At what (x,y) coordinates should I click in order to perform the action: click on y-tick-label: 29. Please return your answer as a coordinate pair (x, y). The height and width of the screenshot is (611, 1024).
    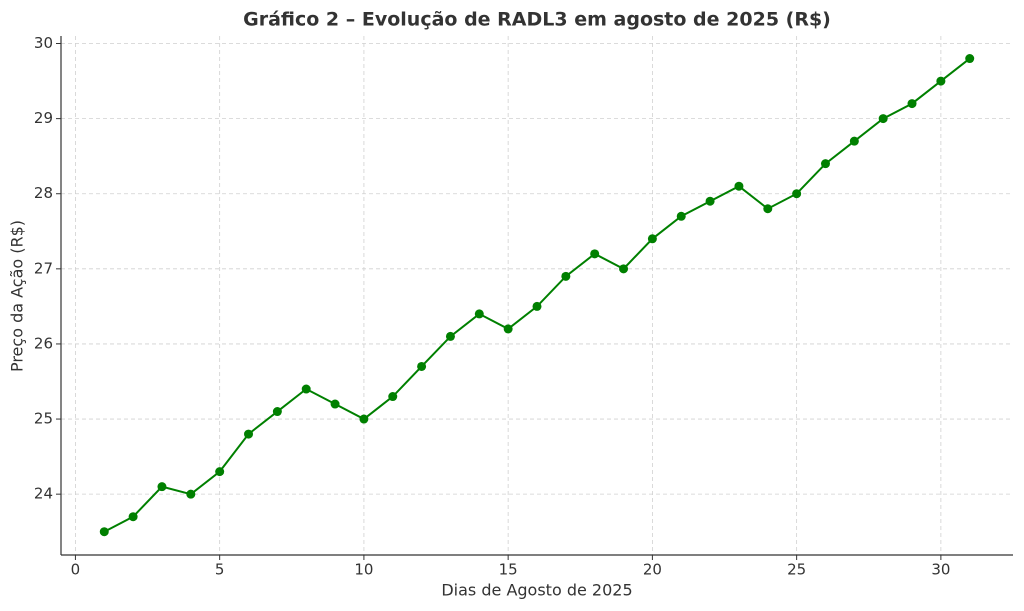
    Looking at the image, I should click on (43, 118).